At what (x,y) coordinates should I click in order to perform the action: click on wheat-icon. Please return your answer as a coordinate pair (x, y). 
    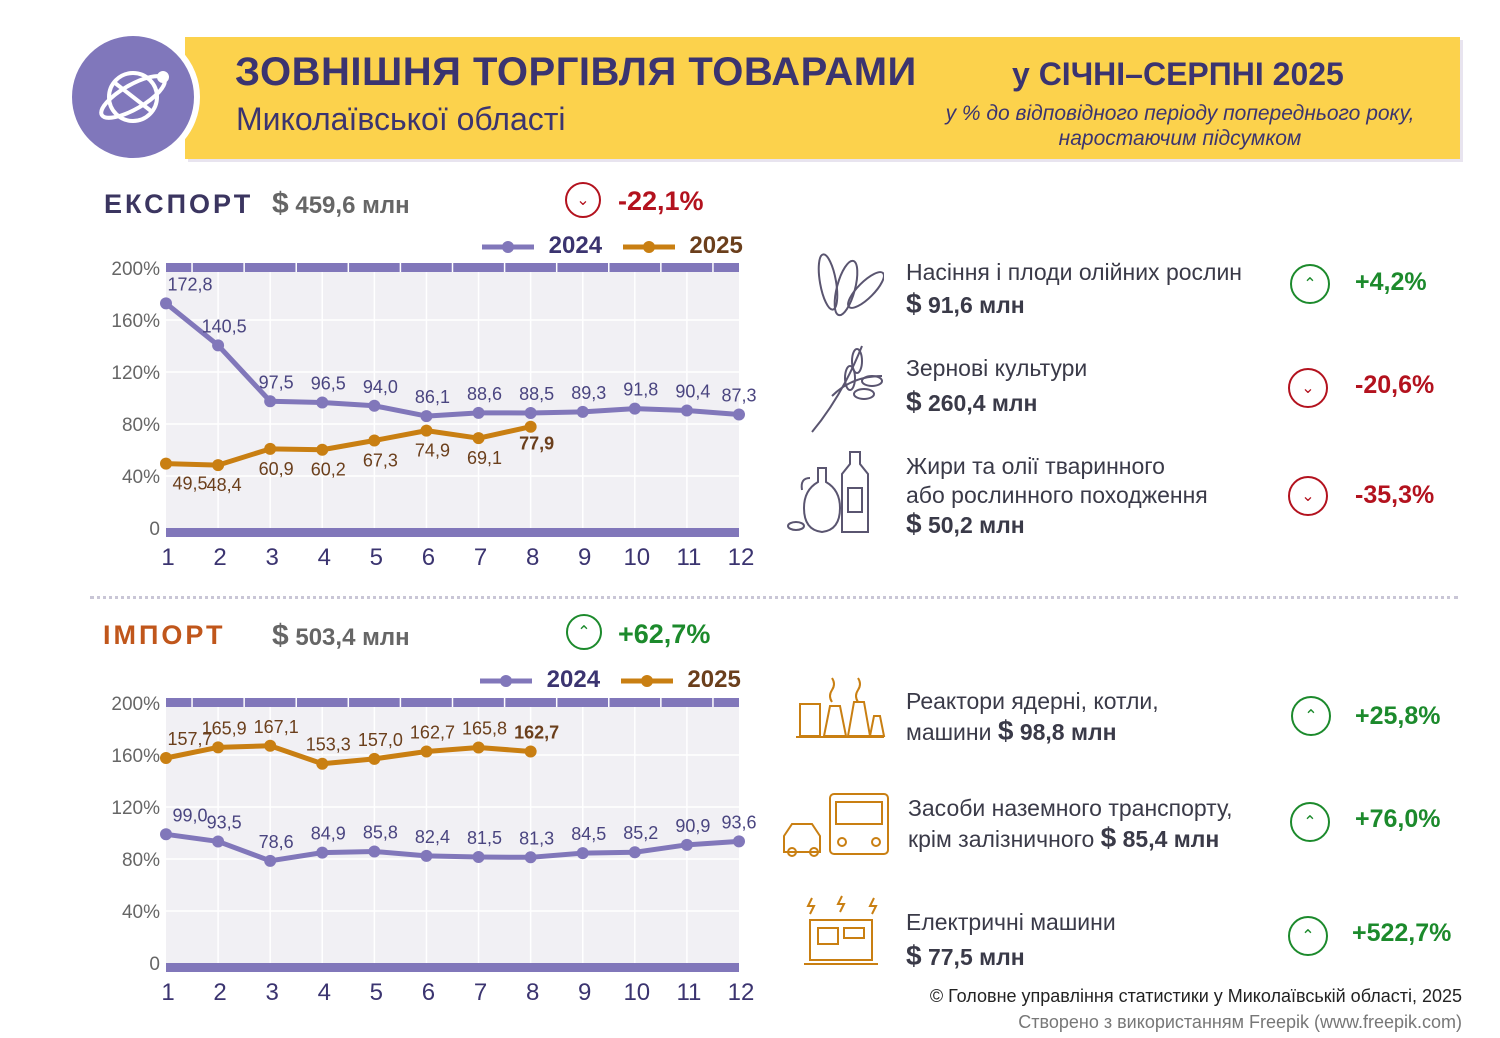
    Looking at the image, I should click on (844, 388).